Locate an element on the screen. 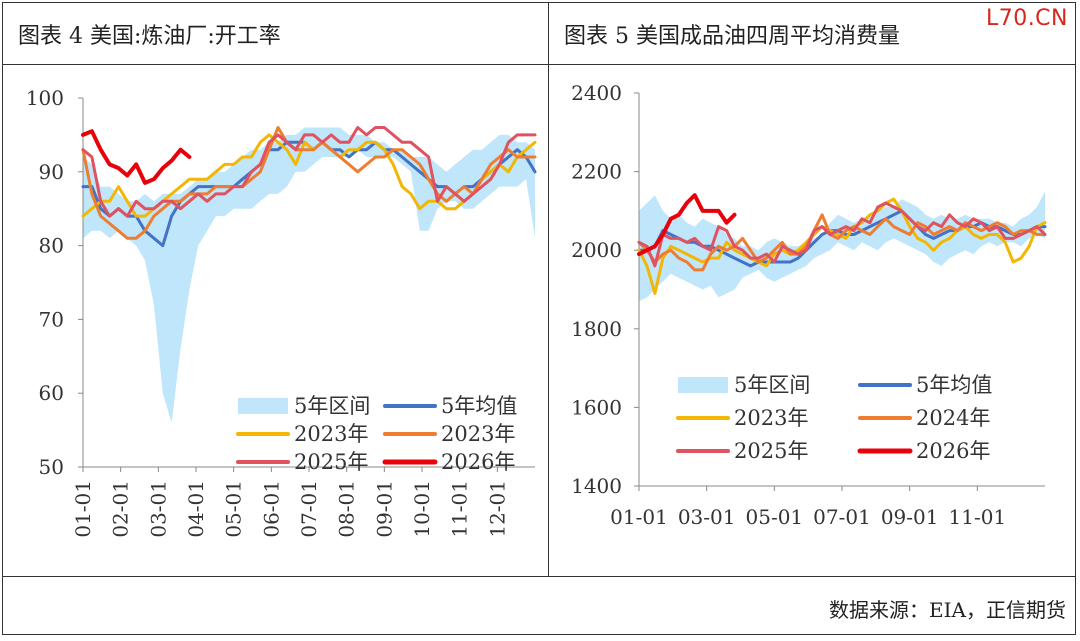 The image size is (1080, 641). panel-divider is located at coordinates (548, 289).